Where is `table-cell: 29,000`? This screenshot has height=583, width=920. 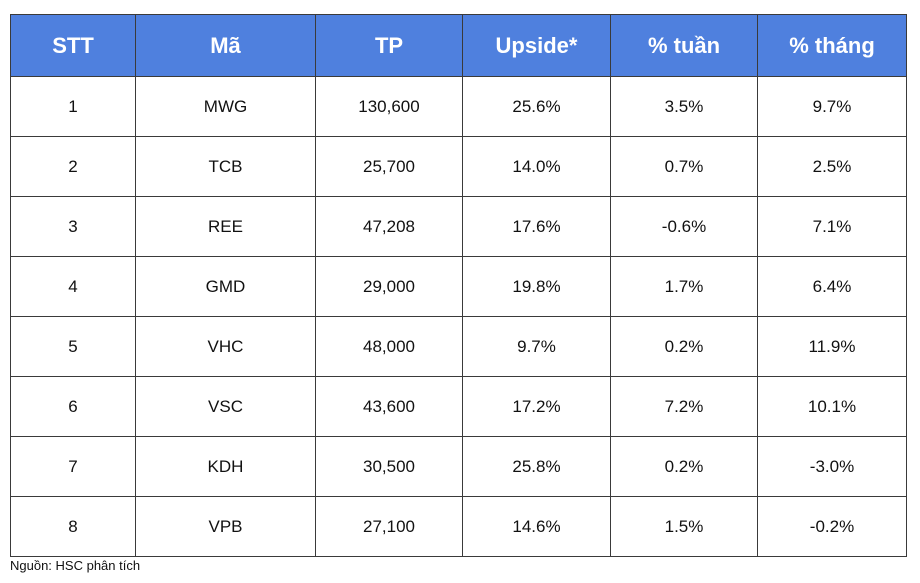
table-cell: 29,000 is located at coordinates (389, 286).